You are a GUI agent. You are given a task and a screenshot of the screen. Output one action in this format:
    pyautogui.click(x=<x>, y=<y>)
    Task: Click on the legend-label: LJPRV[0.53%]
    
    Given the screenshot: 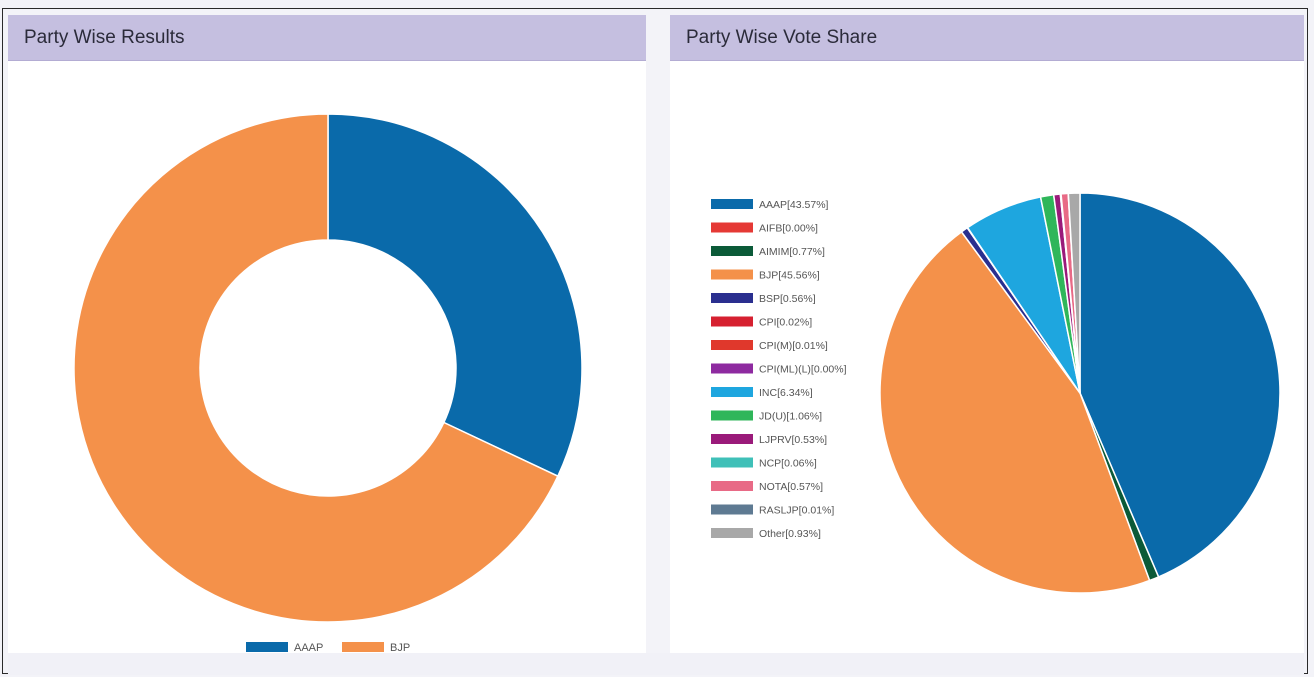 What is the action you would take?
    pyautogui.click(x=793, y=440)
    